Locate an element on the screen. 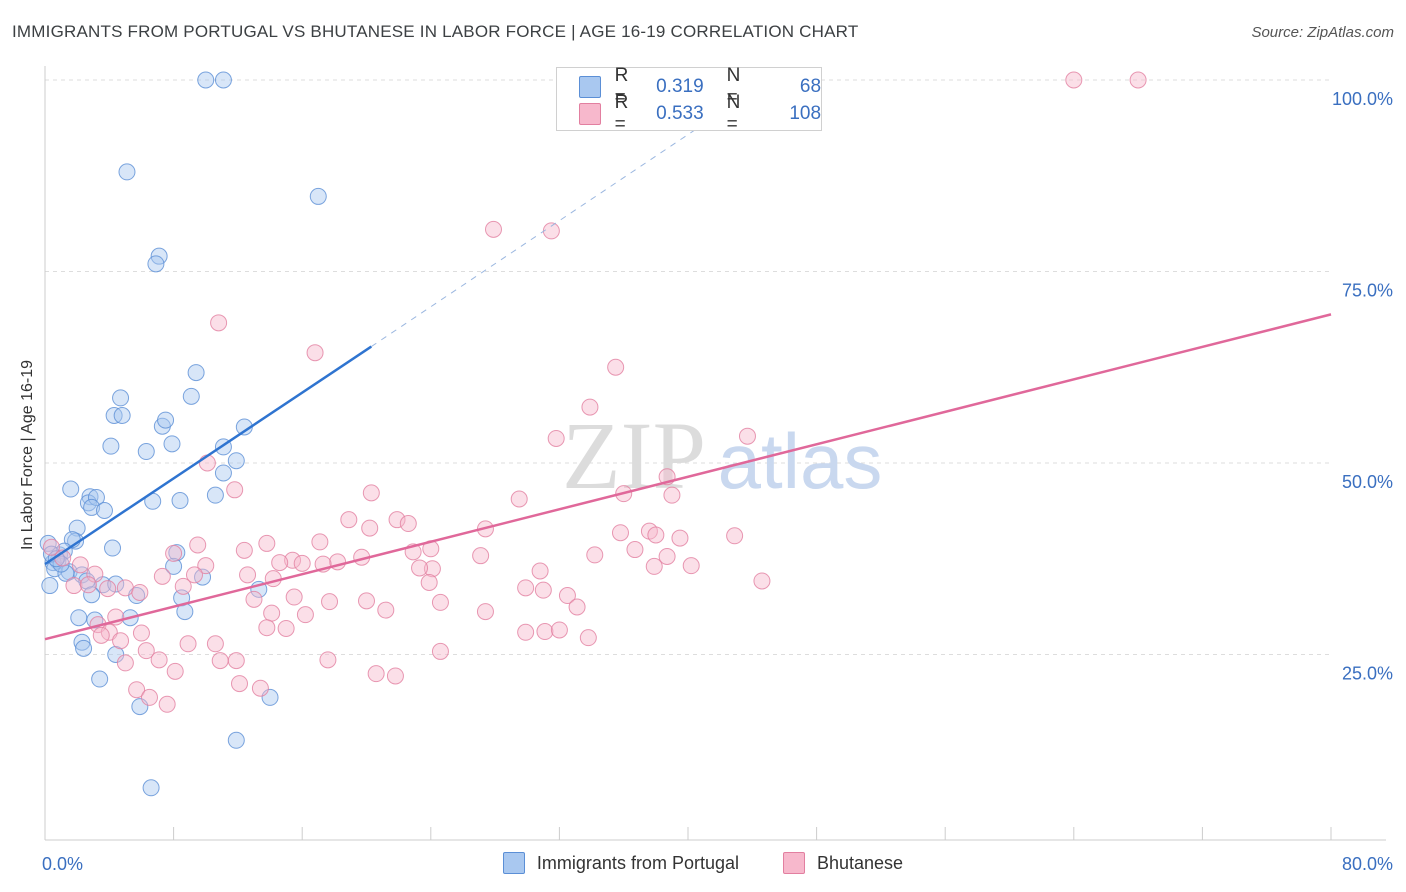 The image size is (1406, 892). legend-item-portugal: Immigrants from Portugal is located at coordinates (620, 863).